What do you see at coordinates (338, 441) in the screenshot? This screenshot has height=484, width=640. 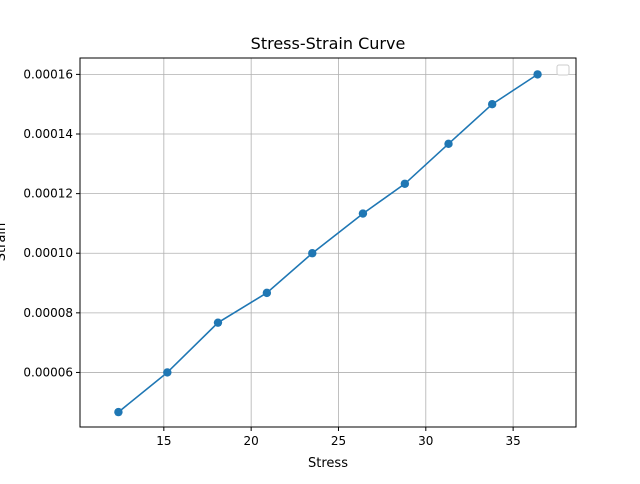 I see `x-tick-label: 25` at bounding box center [338, 441].